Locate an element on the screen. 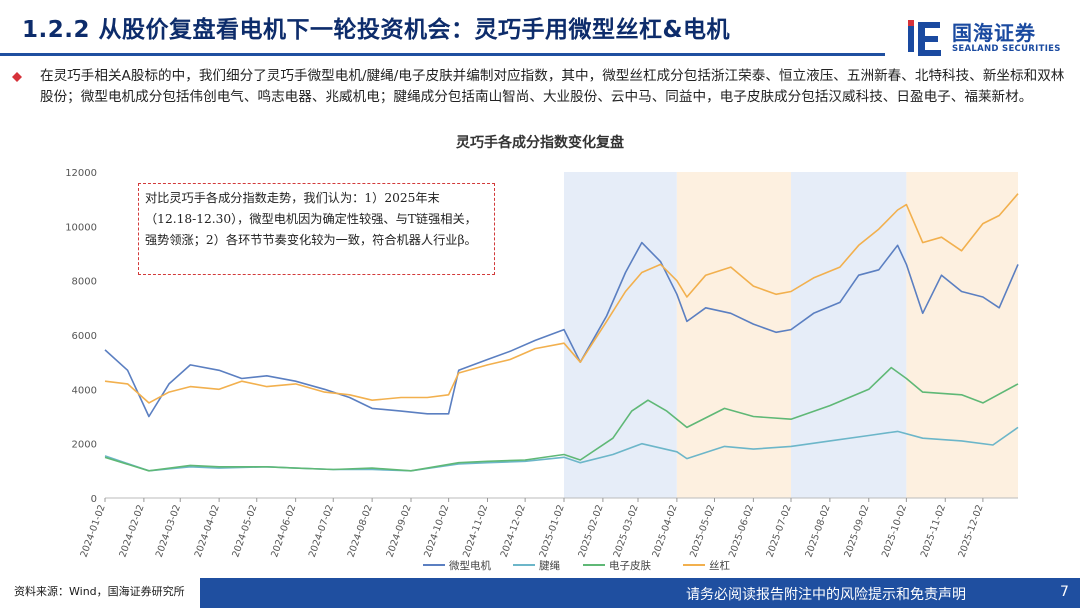  x-tick-label: 2024-10-02 is located at coordinates (436, 531).